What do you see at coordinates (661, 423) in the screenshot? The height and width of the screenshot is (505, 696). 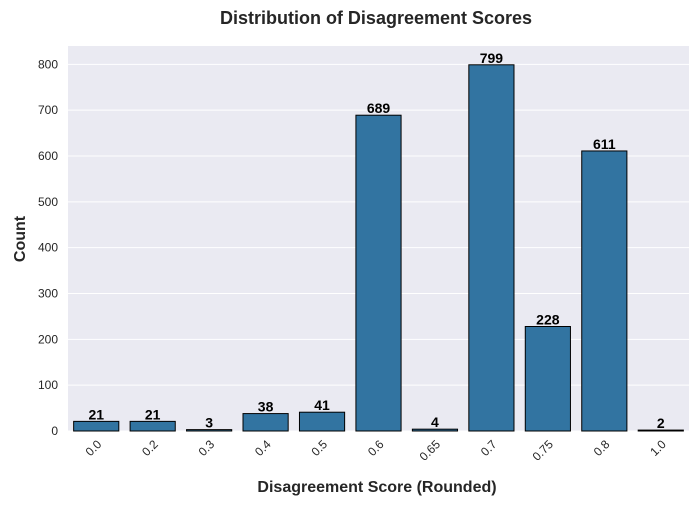 I see `bar-data-label: 2` at bounding box center [661, 423].